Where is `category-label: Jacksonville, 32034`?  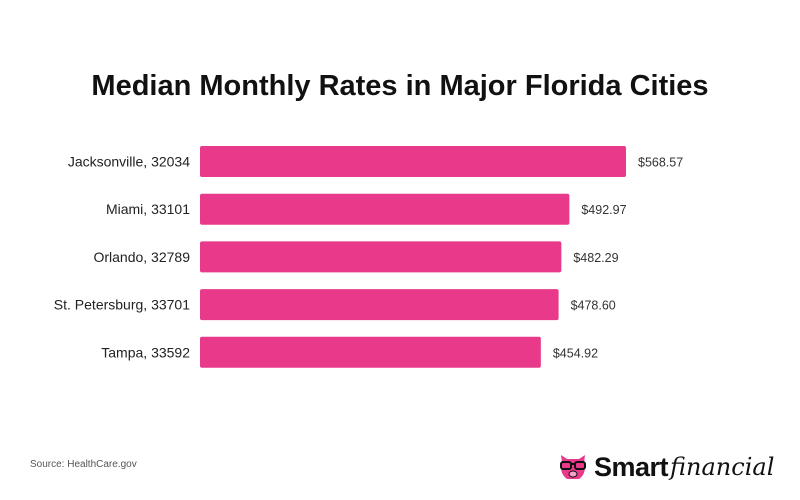
category-label: Jacksonville, 32034 is located at coordinates (129, 162).